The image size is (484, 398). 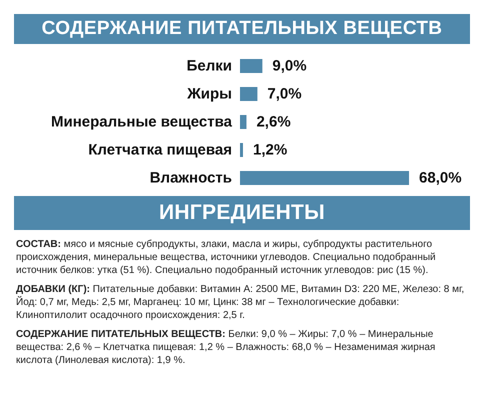 What do you see at coordinates (241, 302) in the screenshot?
I see `text: ДОБАВКИ (КГ): Питательные добавки: Витамин А: 2500 МЕ, Витамин D3: 220 МЕ, Железо: 8 мг, Йод: 0,7 мг, Медь: 2,5 мг, Марганец: 10 мг, Цинк: 38 мг – Технологические добавки: Клиноптилолит осадочного происхождения: 2,5 г.` at bounding box center [241, 302].